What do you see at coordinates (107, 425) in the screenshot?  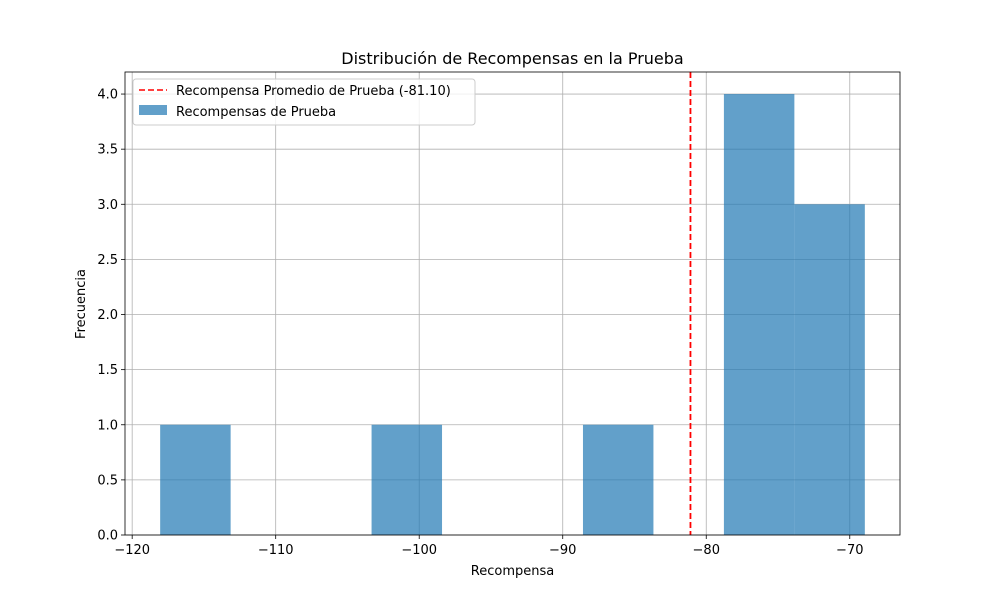 I see `y-tick-label: 1.0` at bounding box center [107, 425].